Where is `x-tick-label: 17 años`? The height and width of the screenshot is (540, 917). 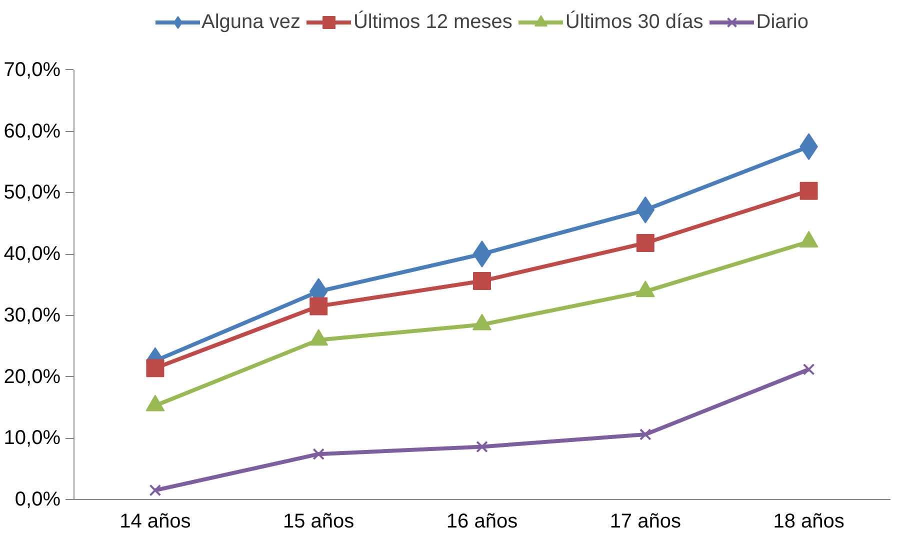 x-tick-label: 17 años is located at coordinates (645, 521).